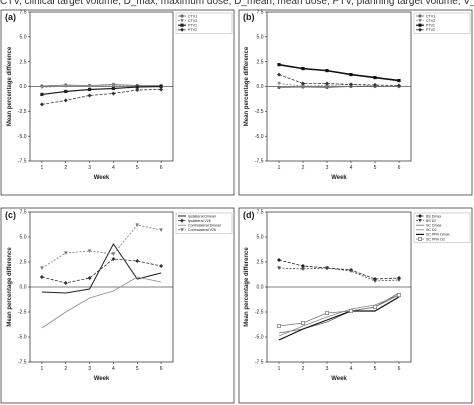  What do you see at coordinates (435, 239) in the screenshot?
I see `legend-label: SC PRV D2` at bounding box center [435, 239].